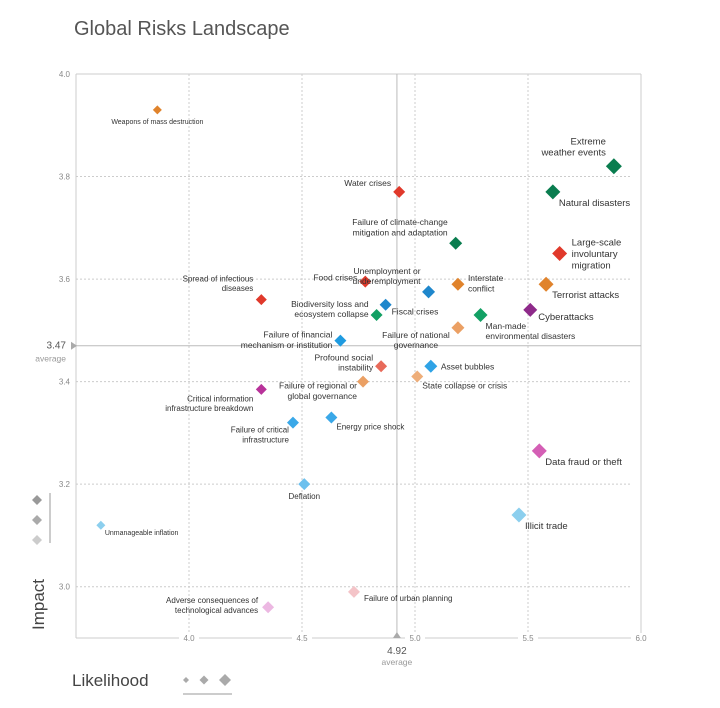 Image resolution: width=720 pixels, height=708 pixels. I want to click on data-label: Interstate conflict, so click(486, 283).